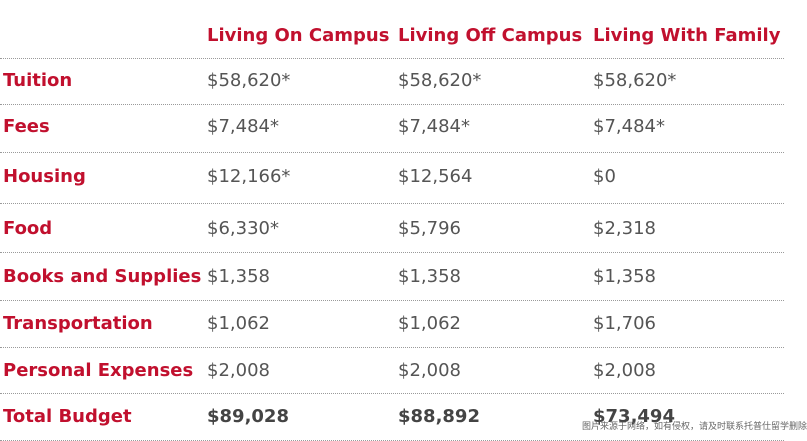 The image size is (807, 441). What do you see at coordinates (392, 129) in the screenshot?
I see `table-row-fees: Fees $7,484* $7,484* $7,484*` at bounding box center [392, 129].